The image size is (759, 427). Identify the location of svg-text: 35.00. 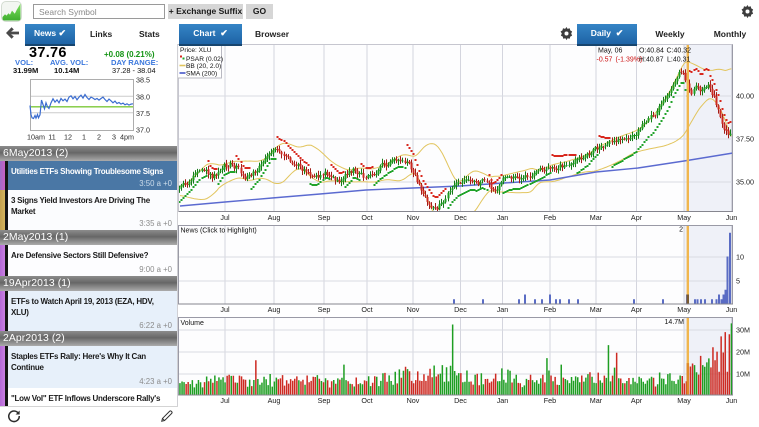
(745, 182).